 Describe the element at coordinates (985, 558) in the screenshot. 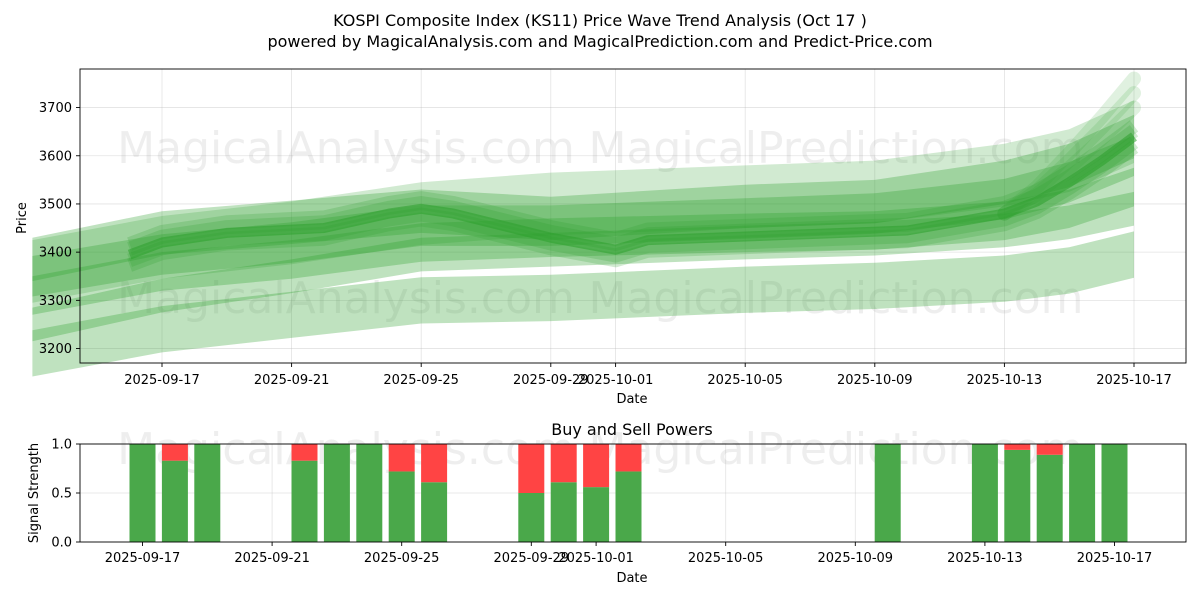

I see `signal-x-tick-label: 2025-10-13` at that location.